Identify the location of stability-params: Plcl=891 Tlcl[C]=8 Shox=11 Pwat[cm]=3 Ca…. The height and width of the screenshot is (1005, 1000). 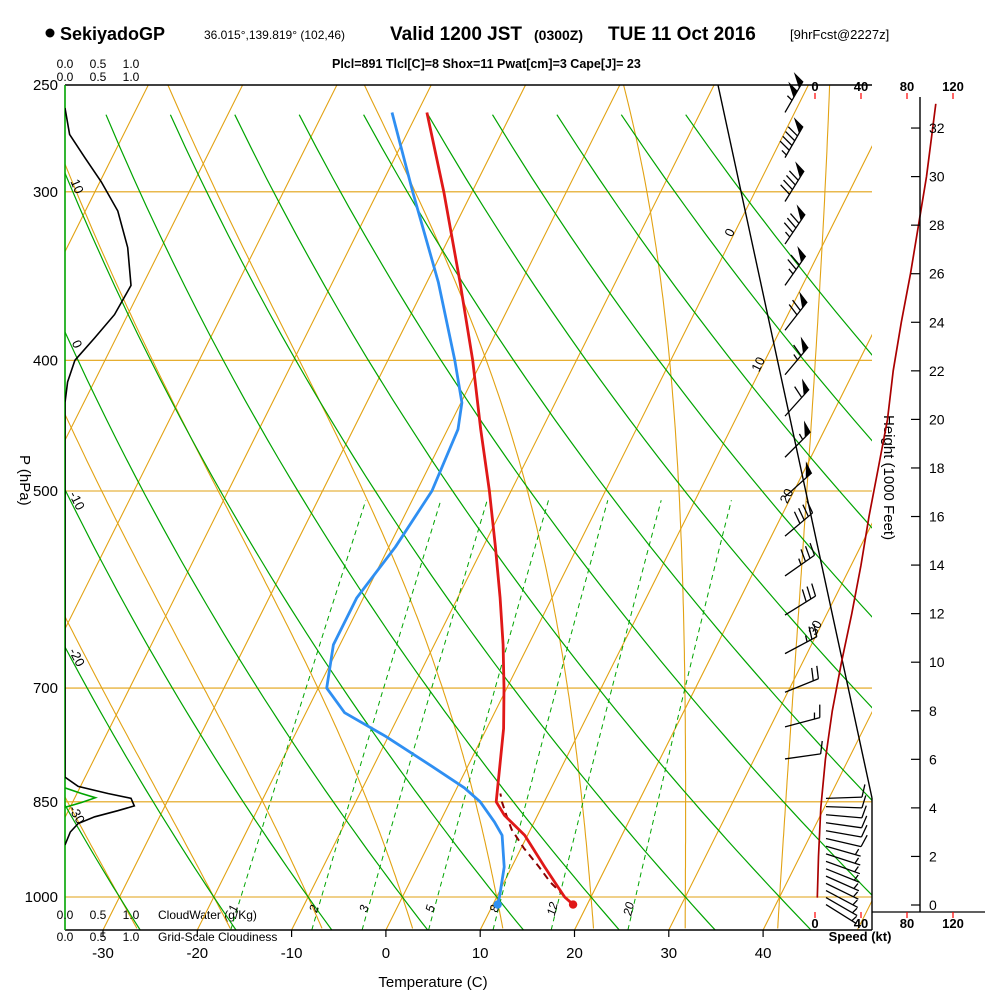
(486, 64).